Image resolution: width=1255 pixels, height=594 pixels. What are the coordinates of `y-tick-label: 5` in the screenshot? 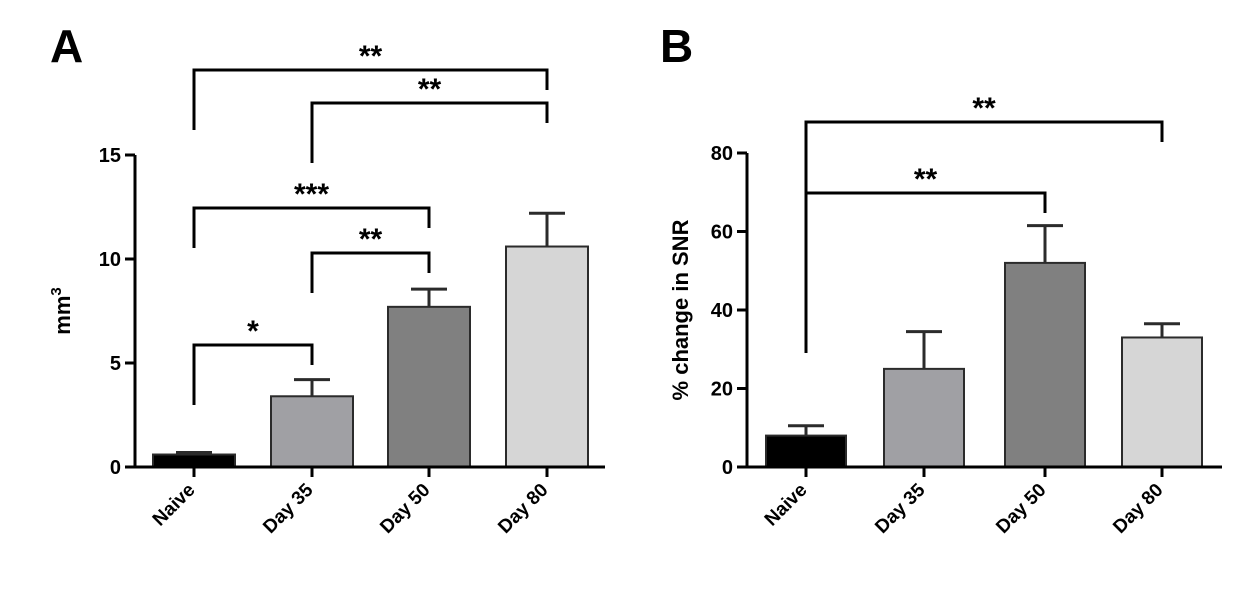 It's located at (115, 364).